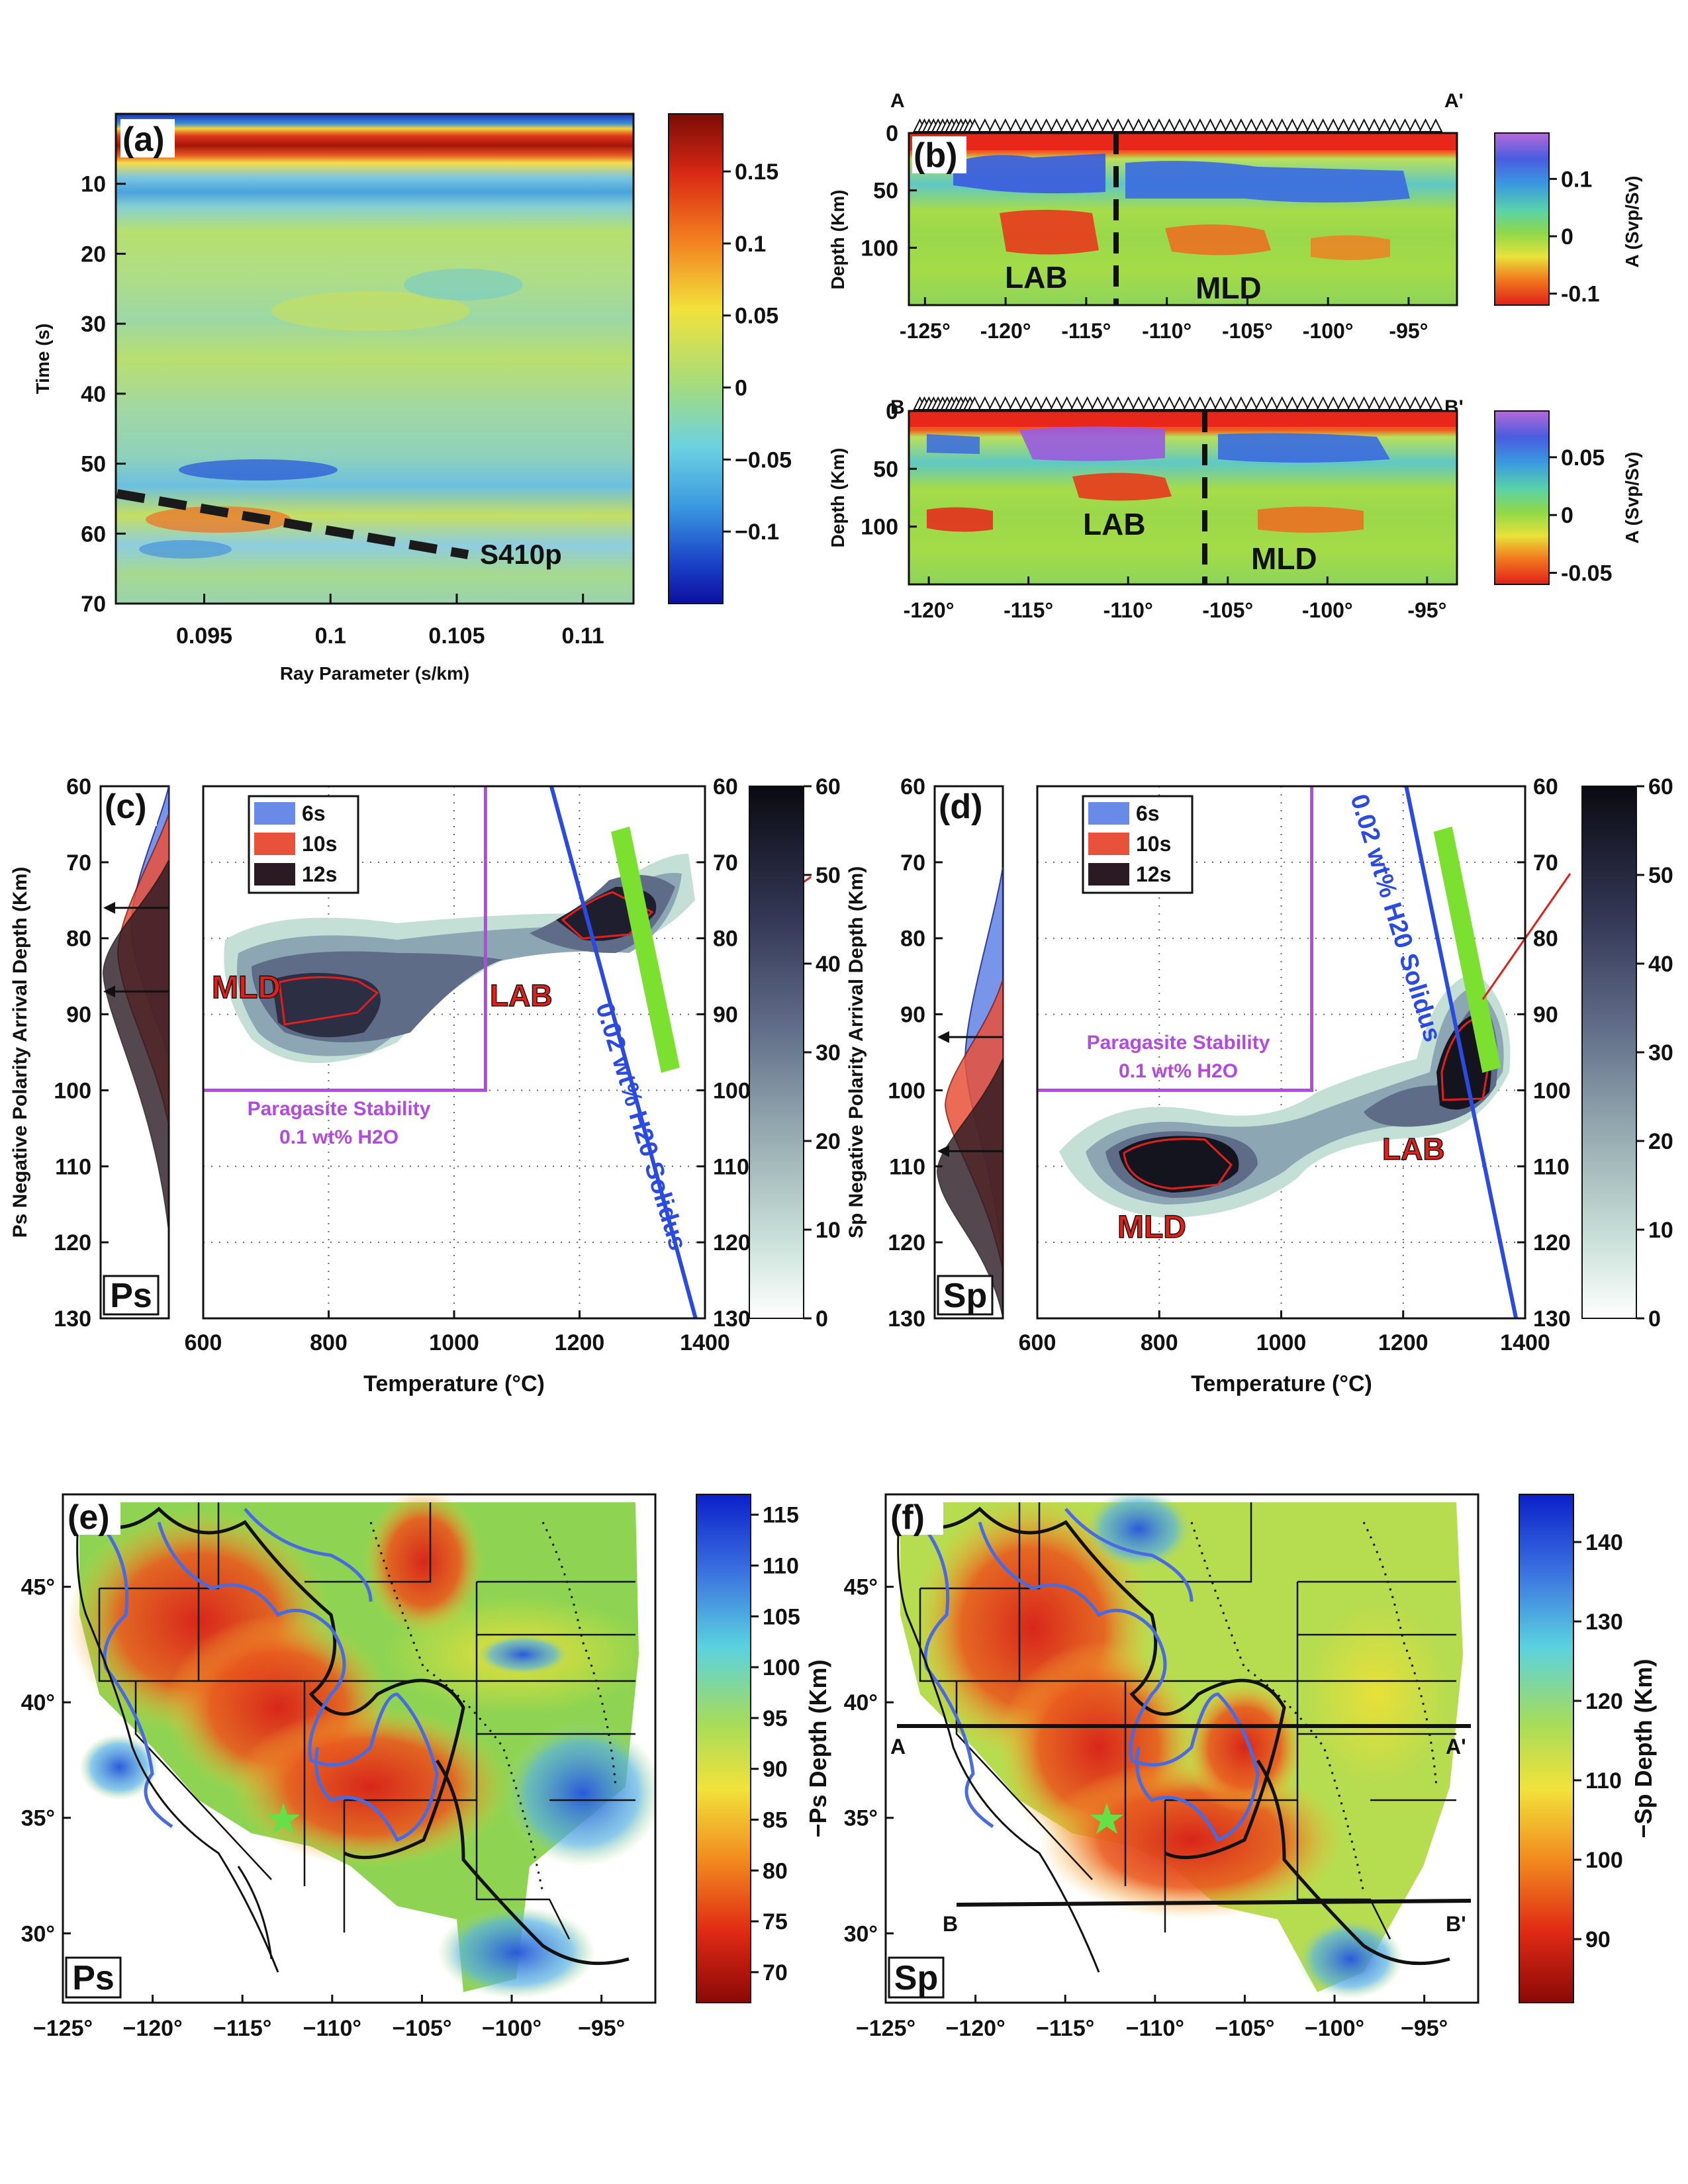 Image resolution: width=1688 pixels, height=2184 pixels. I want to click on profile-label-b-prime: B', so click(1456, 1924).